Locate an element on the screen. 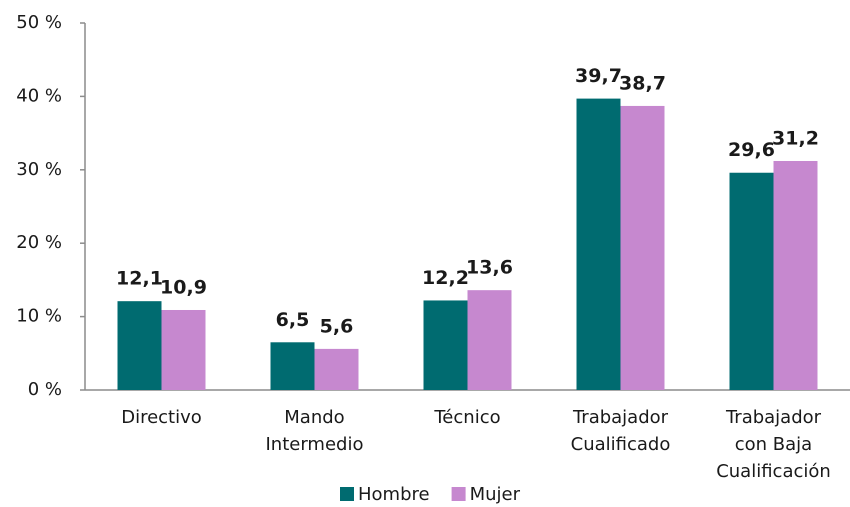 The width and height of the screenshot is (850, 507). value-label: 6,5 is located at coordinates (293, 320).